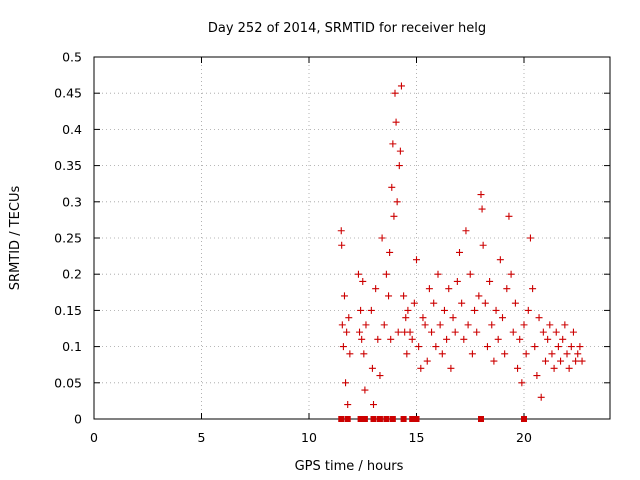  What do you see at coordinates (524, 437) in the screenshot?
I see `x-tick-label: 20` at bounding box center [524, 437].